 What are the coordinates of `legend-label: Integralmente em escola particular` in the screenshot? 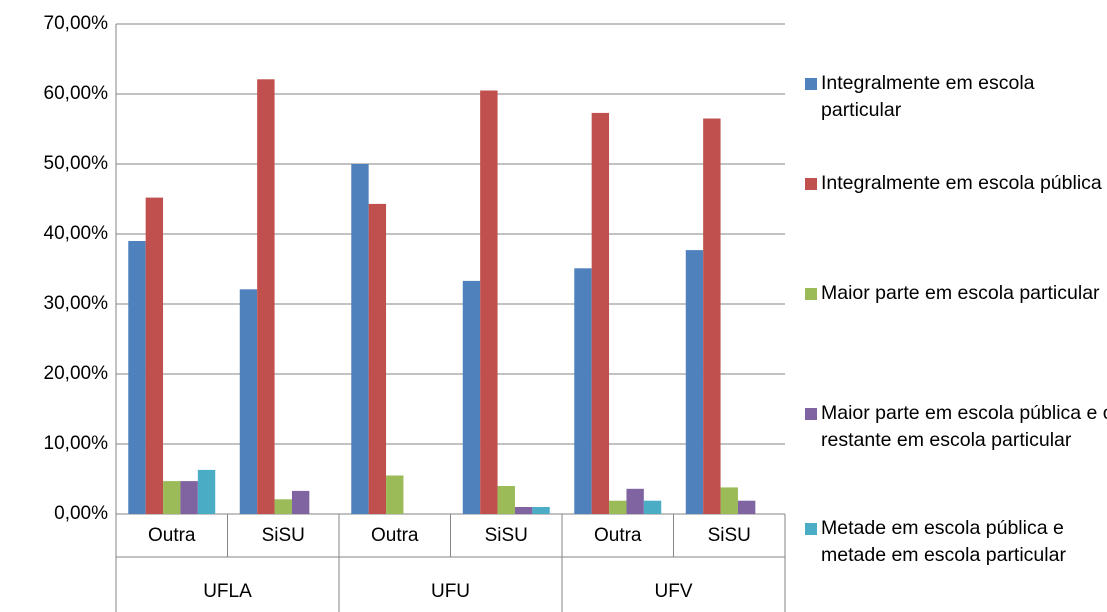 It's located at (928, 96).